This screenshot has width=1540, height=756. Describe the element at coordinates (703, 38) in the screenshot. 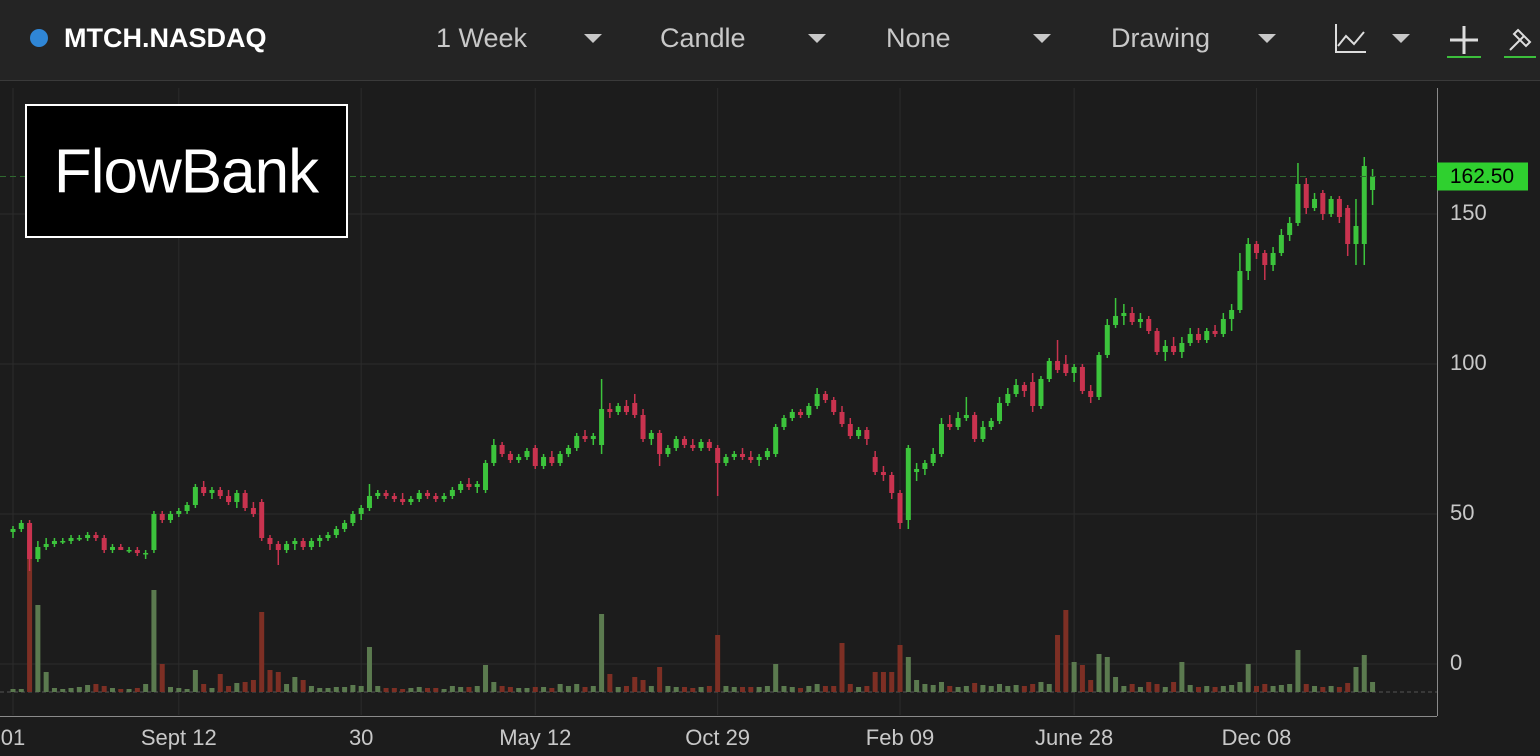

I see `style-select: Candle` at that location.